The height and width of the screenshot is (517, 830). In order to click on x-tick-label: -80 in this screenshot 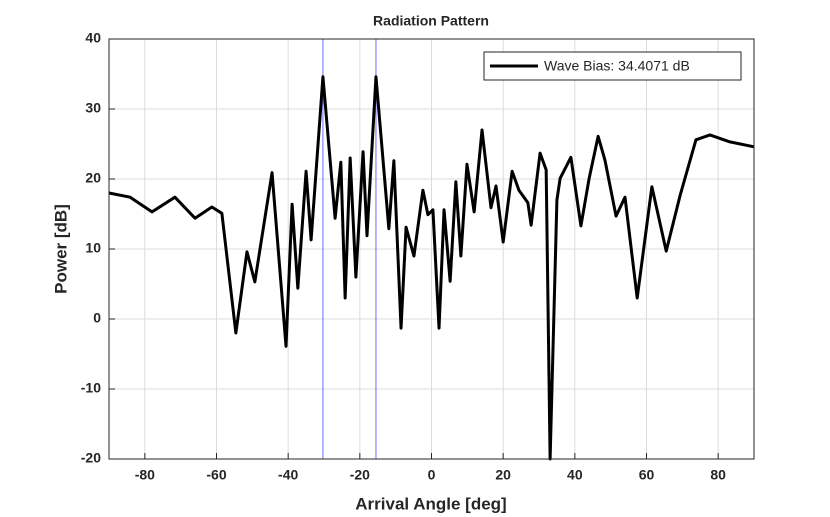, I will do `click(145, 475)`.